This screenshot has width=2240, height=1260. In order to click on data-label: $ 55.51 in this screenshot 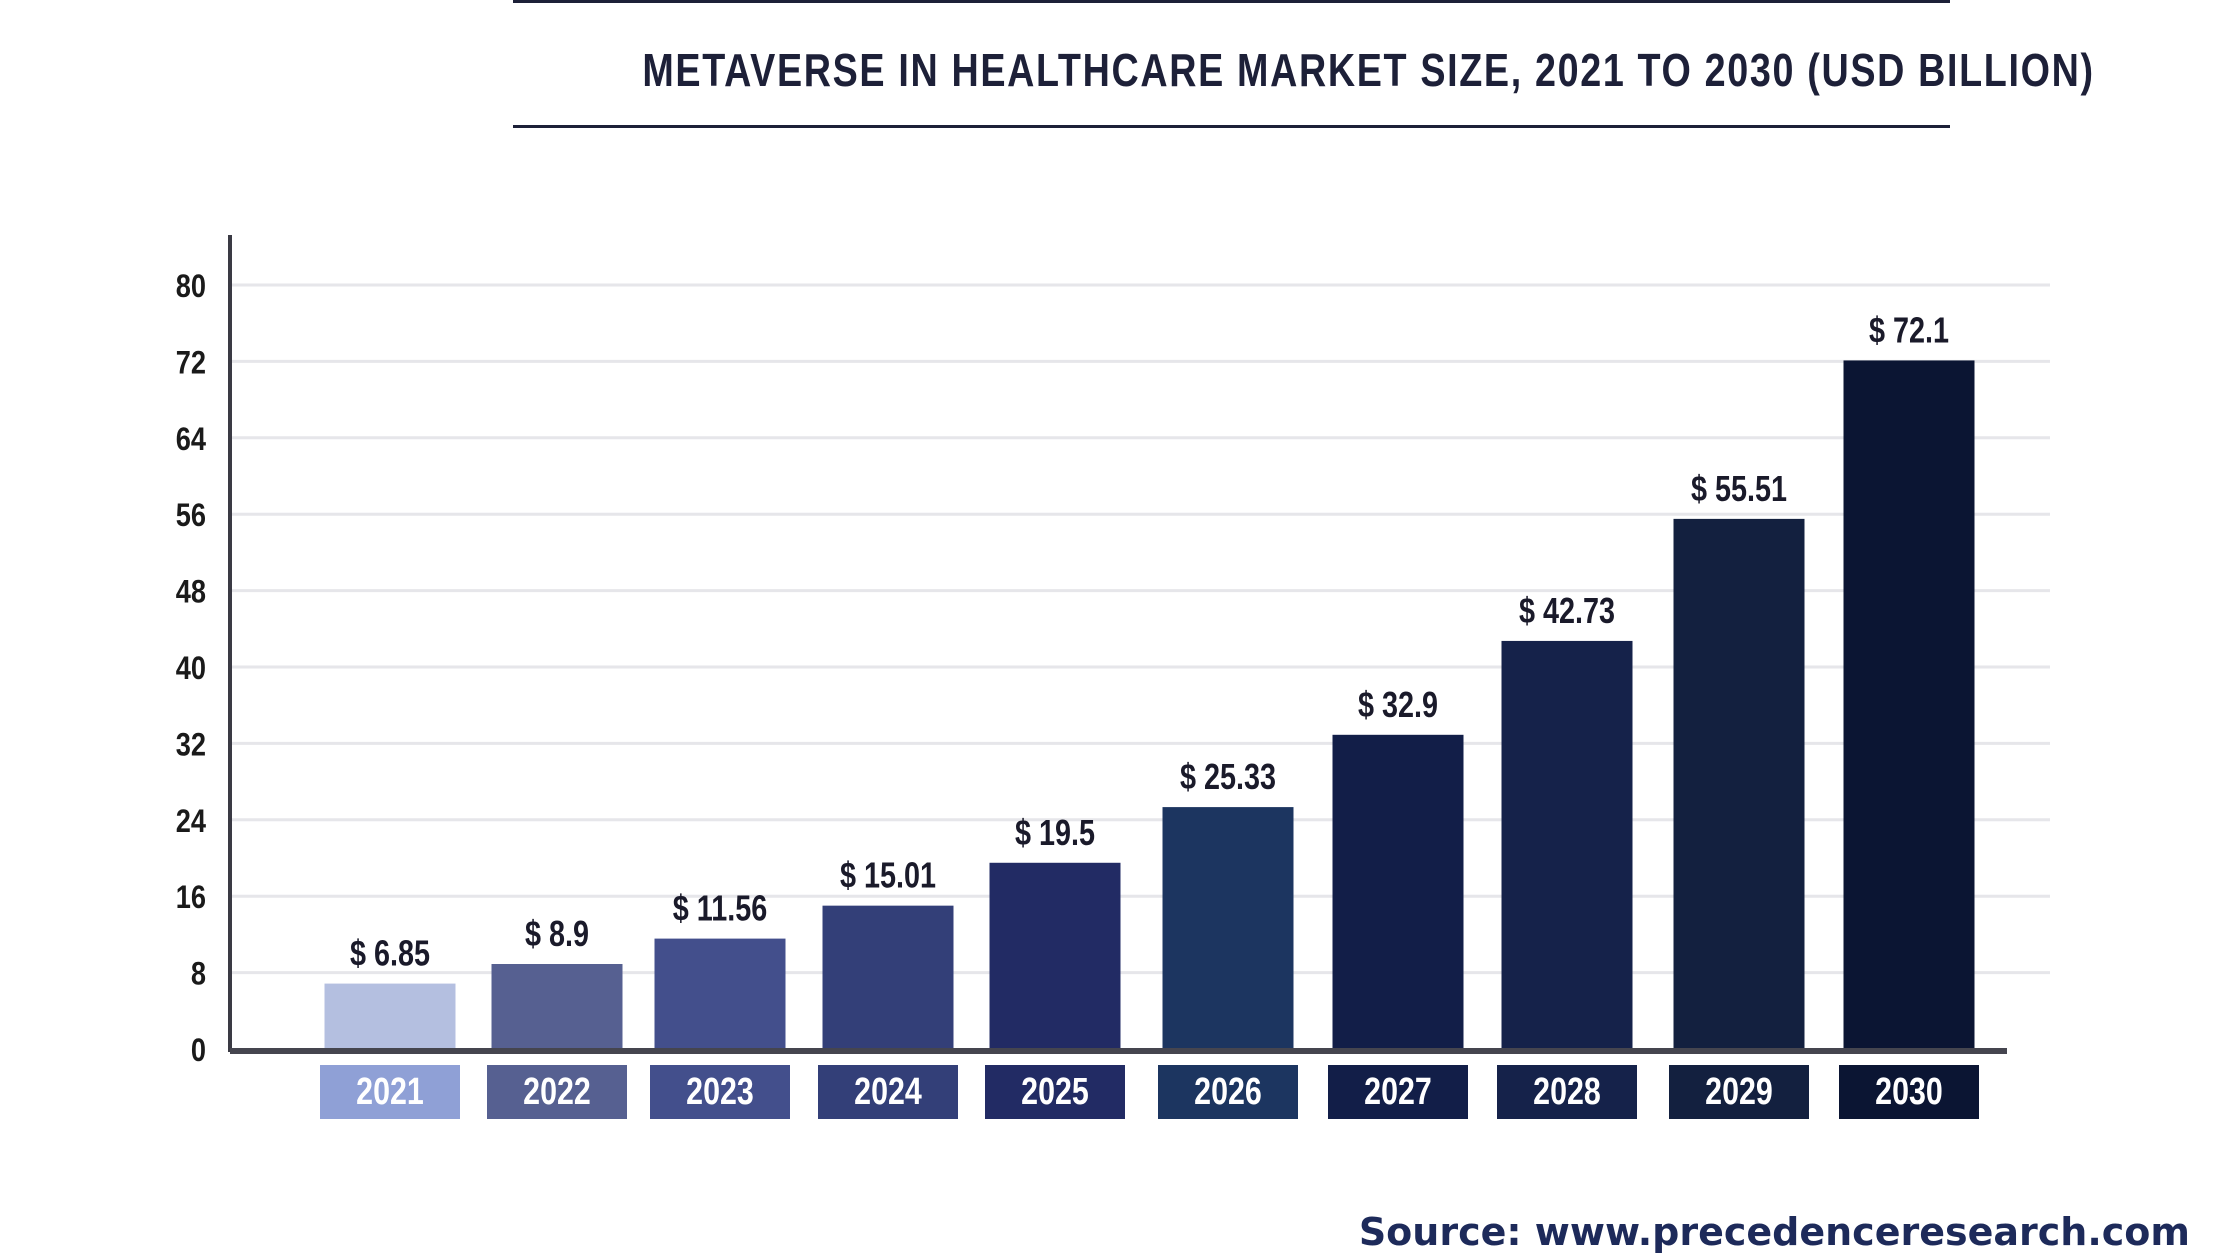, I will do `click(1739, 488)`.